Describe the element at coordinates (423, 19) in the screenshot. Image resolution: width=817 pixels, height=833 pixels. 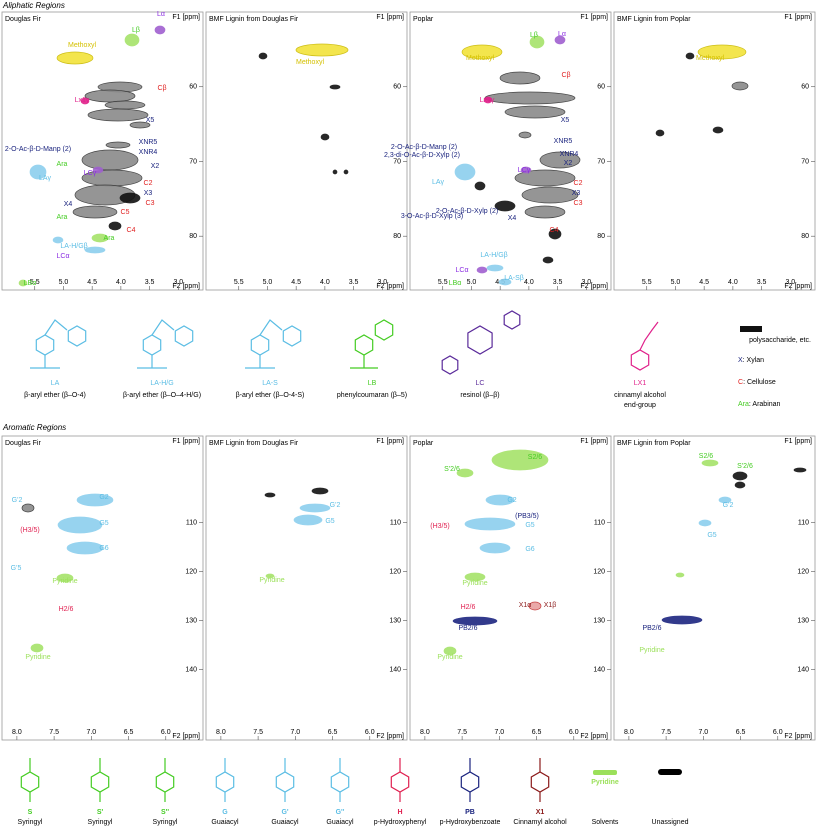
I see `panel-title: Poplar` at that location.